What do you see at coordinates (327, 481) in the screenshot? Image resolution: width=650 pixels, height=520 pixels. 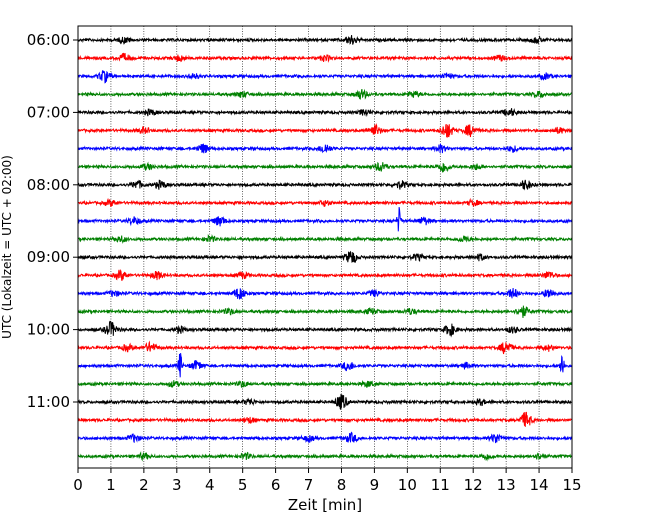 I see `x-axis: 0 1 2 3 4 5 6 7 8 9 10 11 12 13 14 15` at bounding box center [327, 481].